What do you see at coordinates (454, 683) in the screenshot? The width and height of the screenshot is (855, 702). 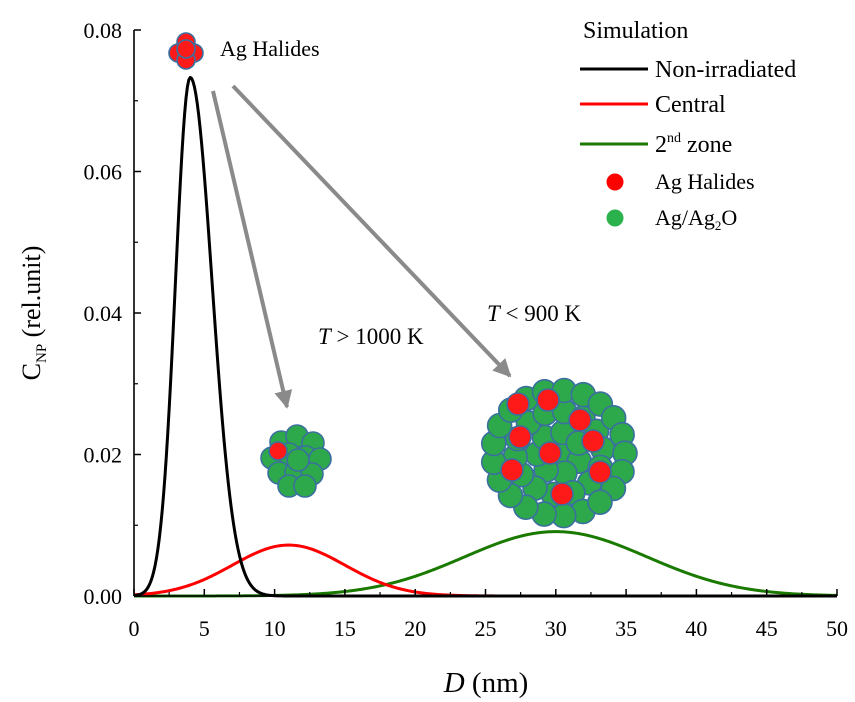 I see `x-axis-label-italic: D` at bounding box center [454, 683].